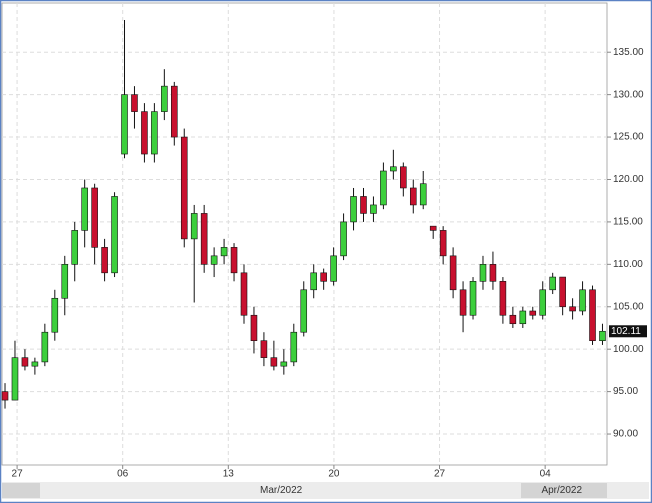 The height and width of the screenshot is (503, 652). I want to click on x-tick-label: 20, so click(334, 474).